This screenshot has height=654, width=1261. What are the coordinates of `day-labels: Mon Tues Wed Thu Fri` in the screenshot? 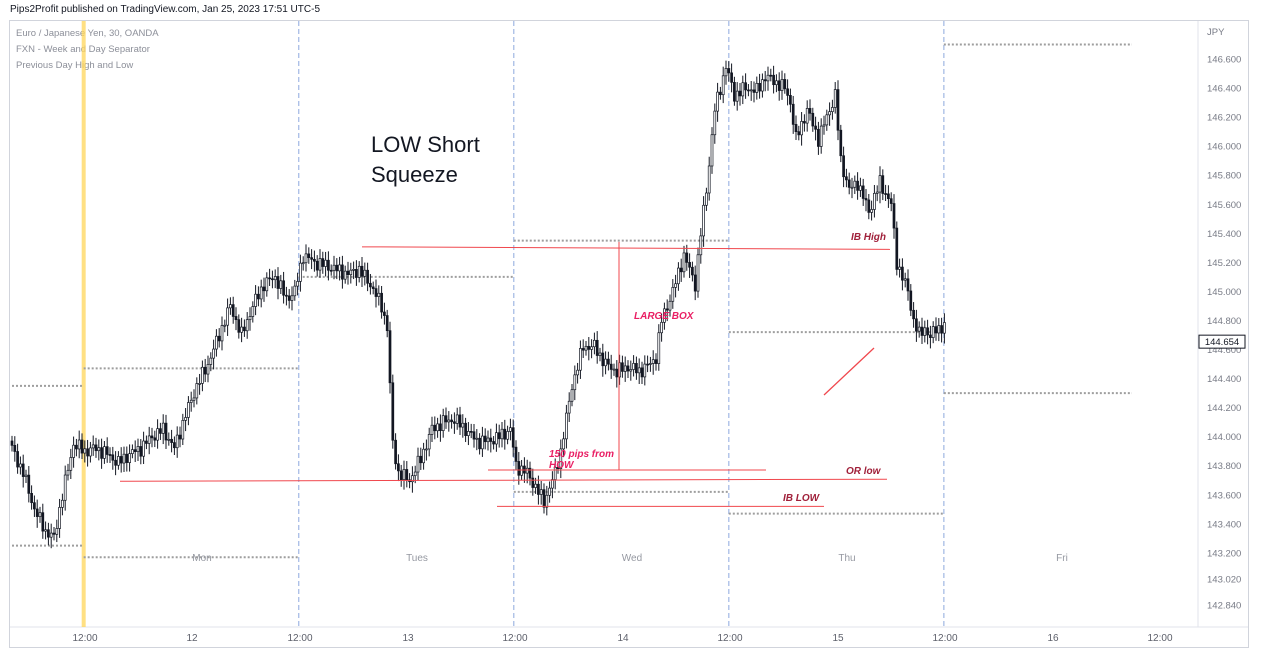 It's located at (630, 558).